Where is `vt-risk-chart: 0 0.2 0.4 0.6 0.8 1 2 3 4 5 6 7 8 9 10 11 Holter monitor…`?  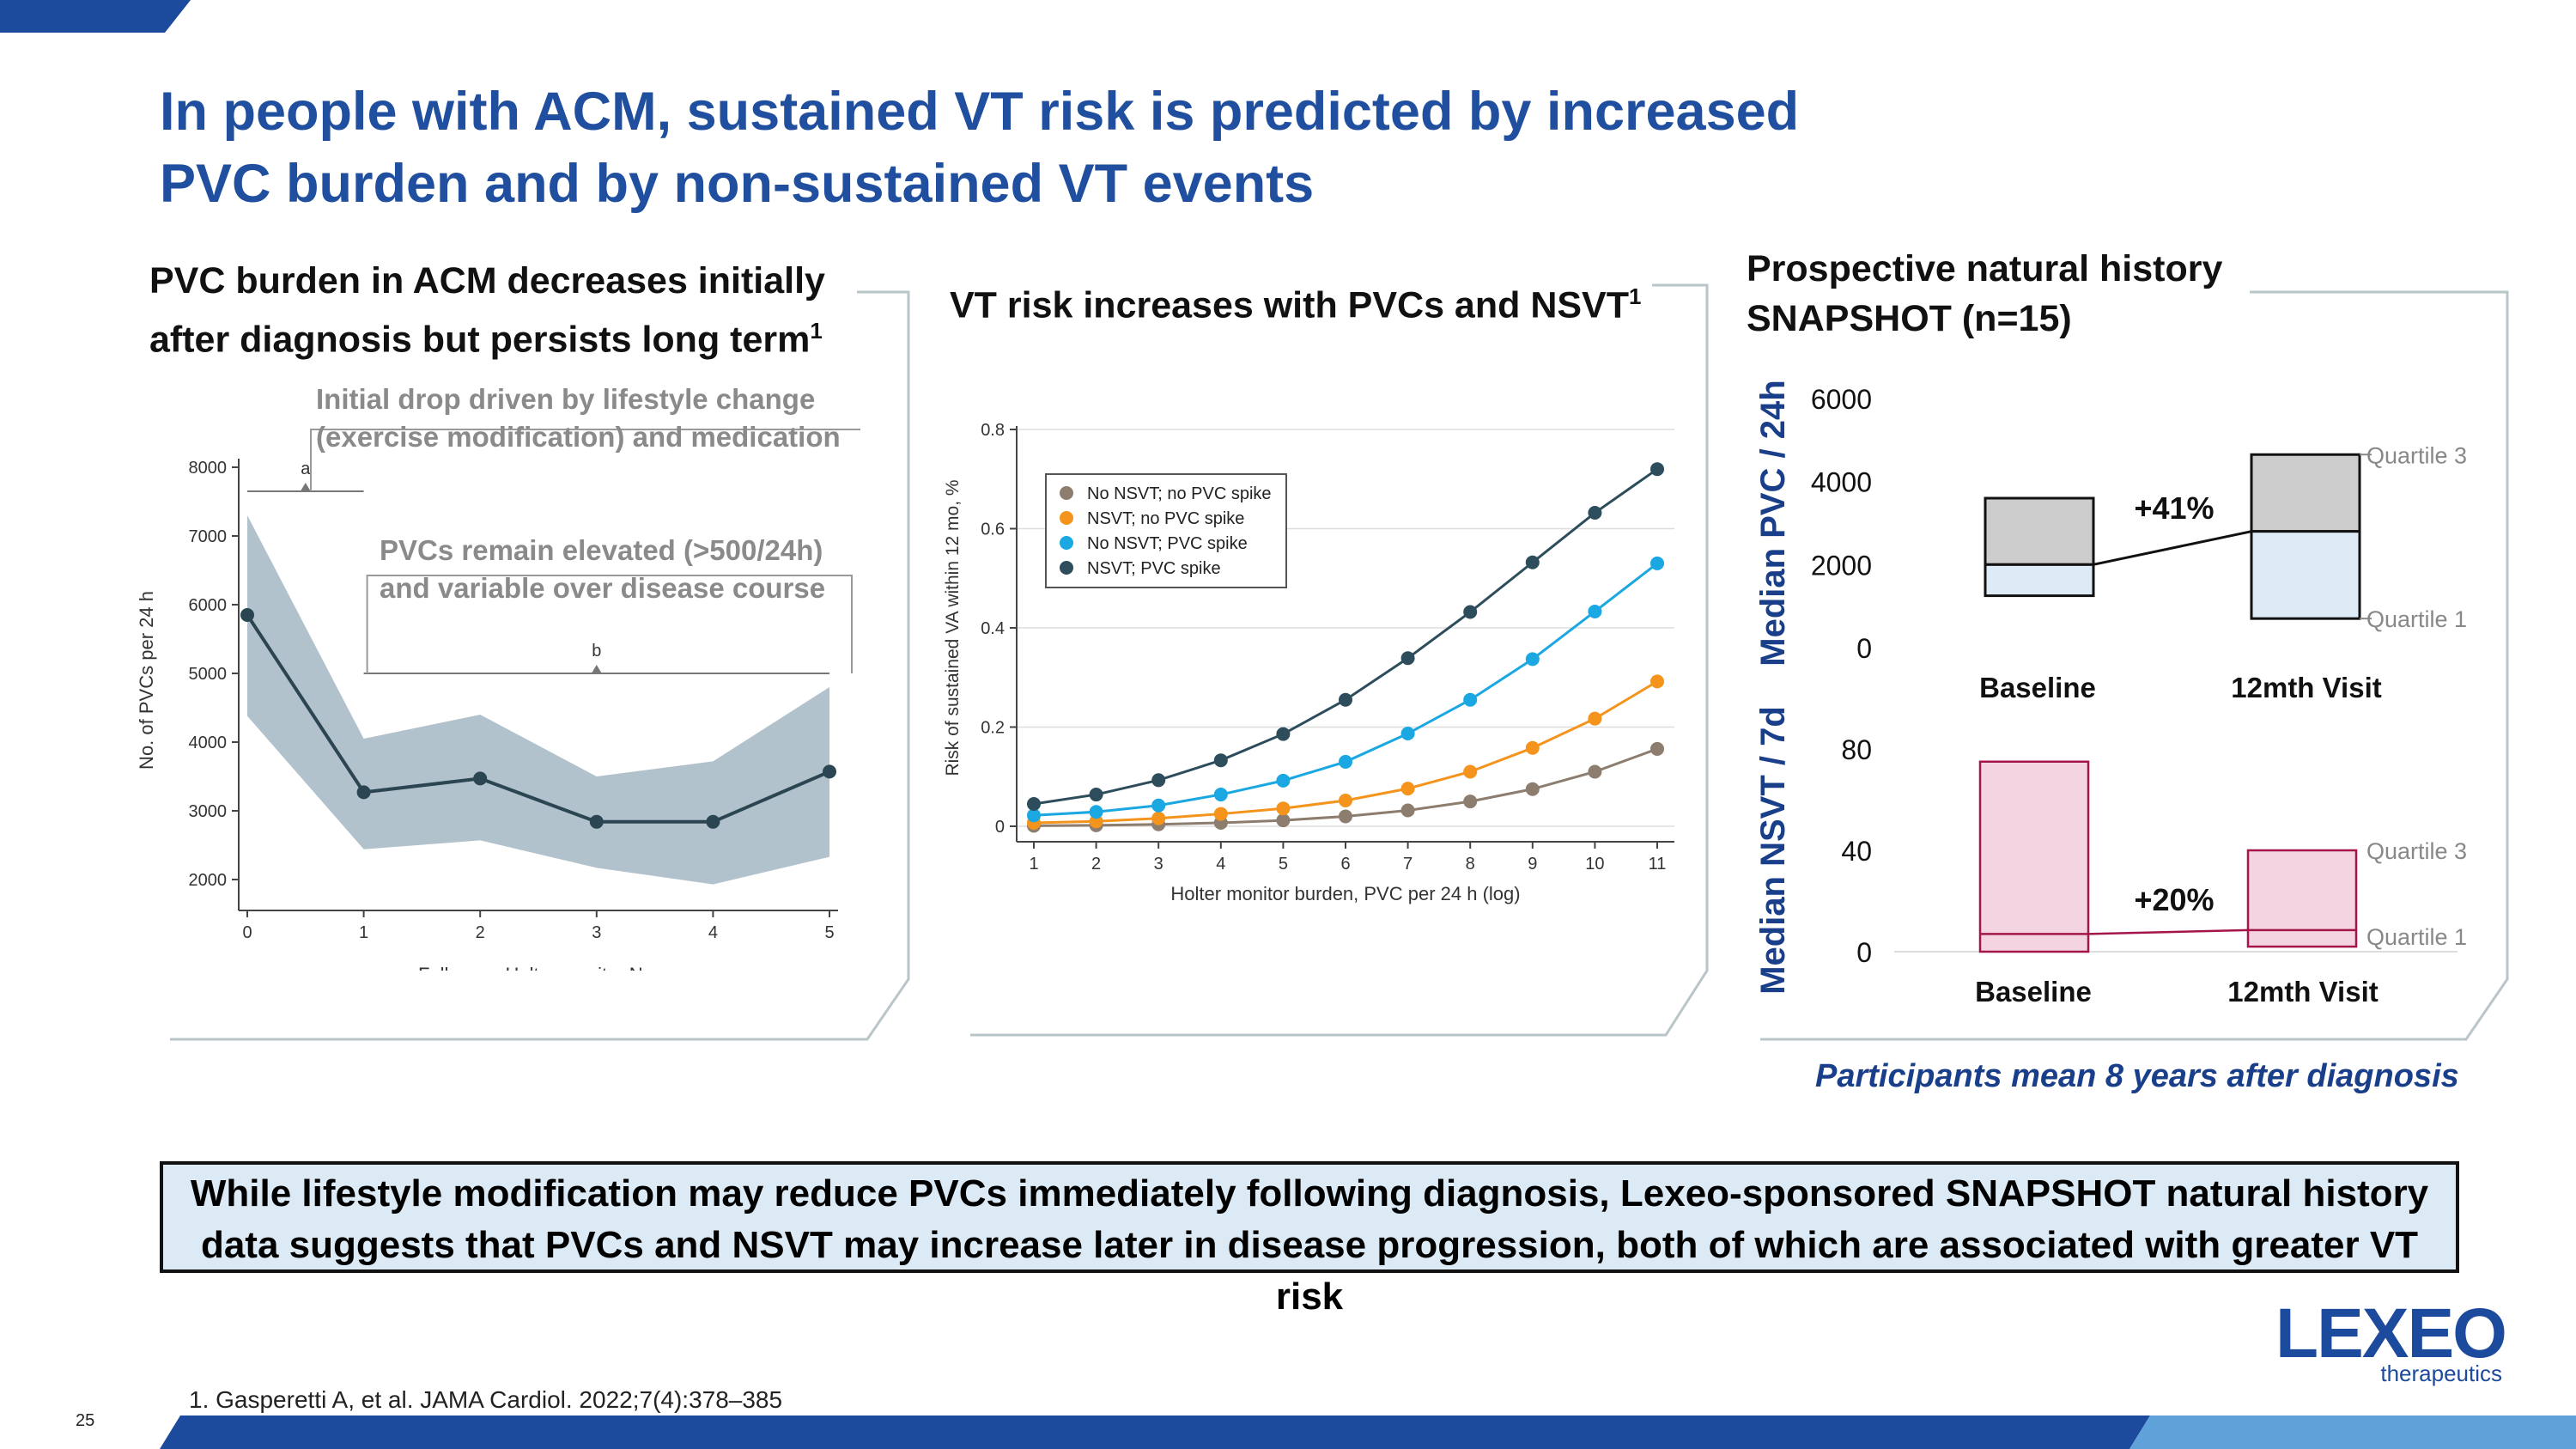 vt-risk-chart: 0 0.2 0.4 0.6 0.8 1 2 3 4 5 6 7 8 9 10 11 Holter monitor… is located at coordinates (1308, 662).